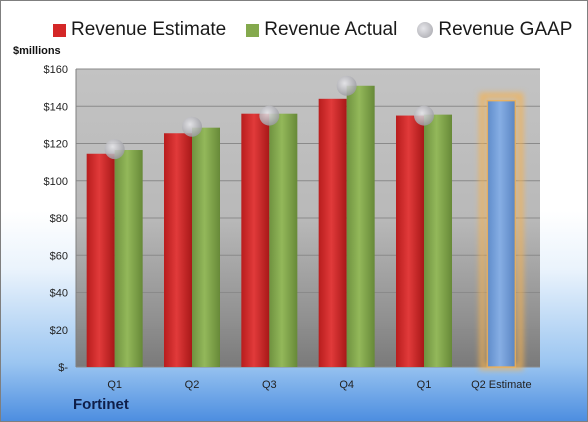 The image size is (588, 422). What do you see at coordinates (56, 70) in the screenshot?
I see `y-tick-label: $160` at bounding box center [56, 70].